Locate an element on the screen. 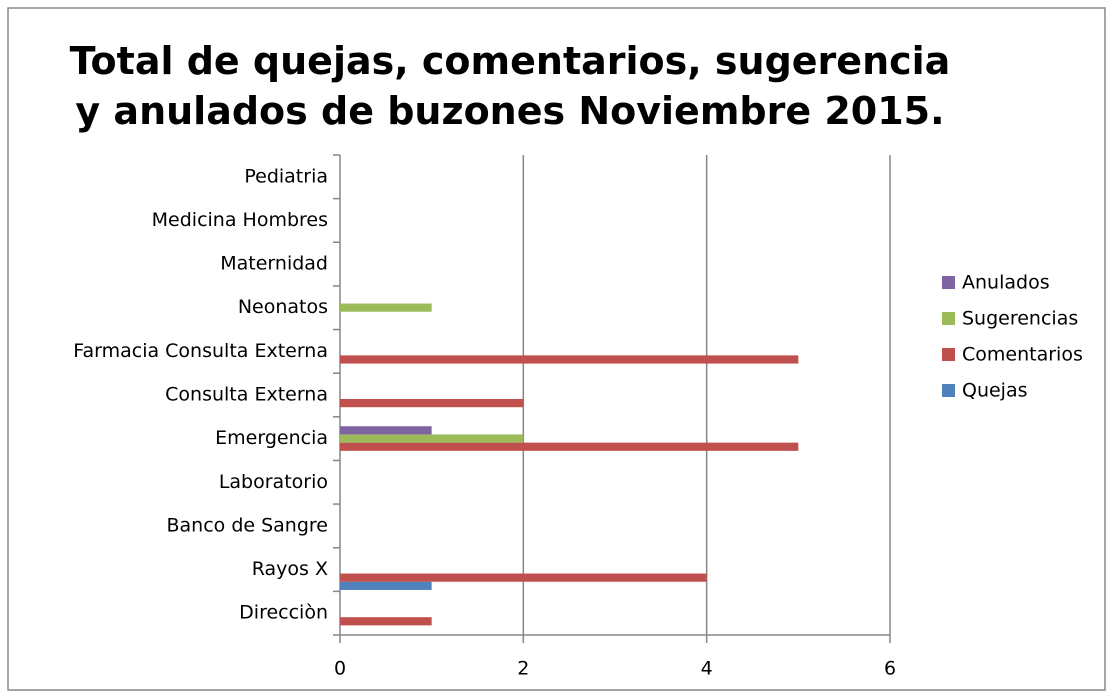 This screenshot has height=698, width=1114. y-tick-label: Maternidad is located at coordinates (274, 264).